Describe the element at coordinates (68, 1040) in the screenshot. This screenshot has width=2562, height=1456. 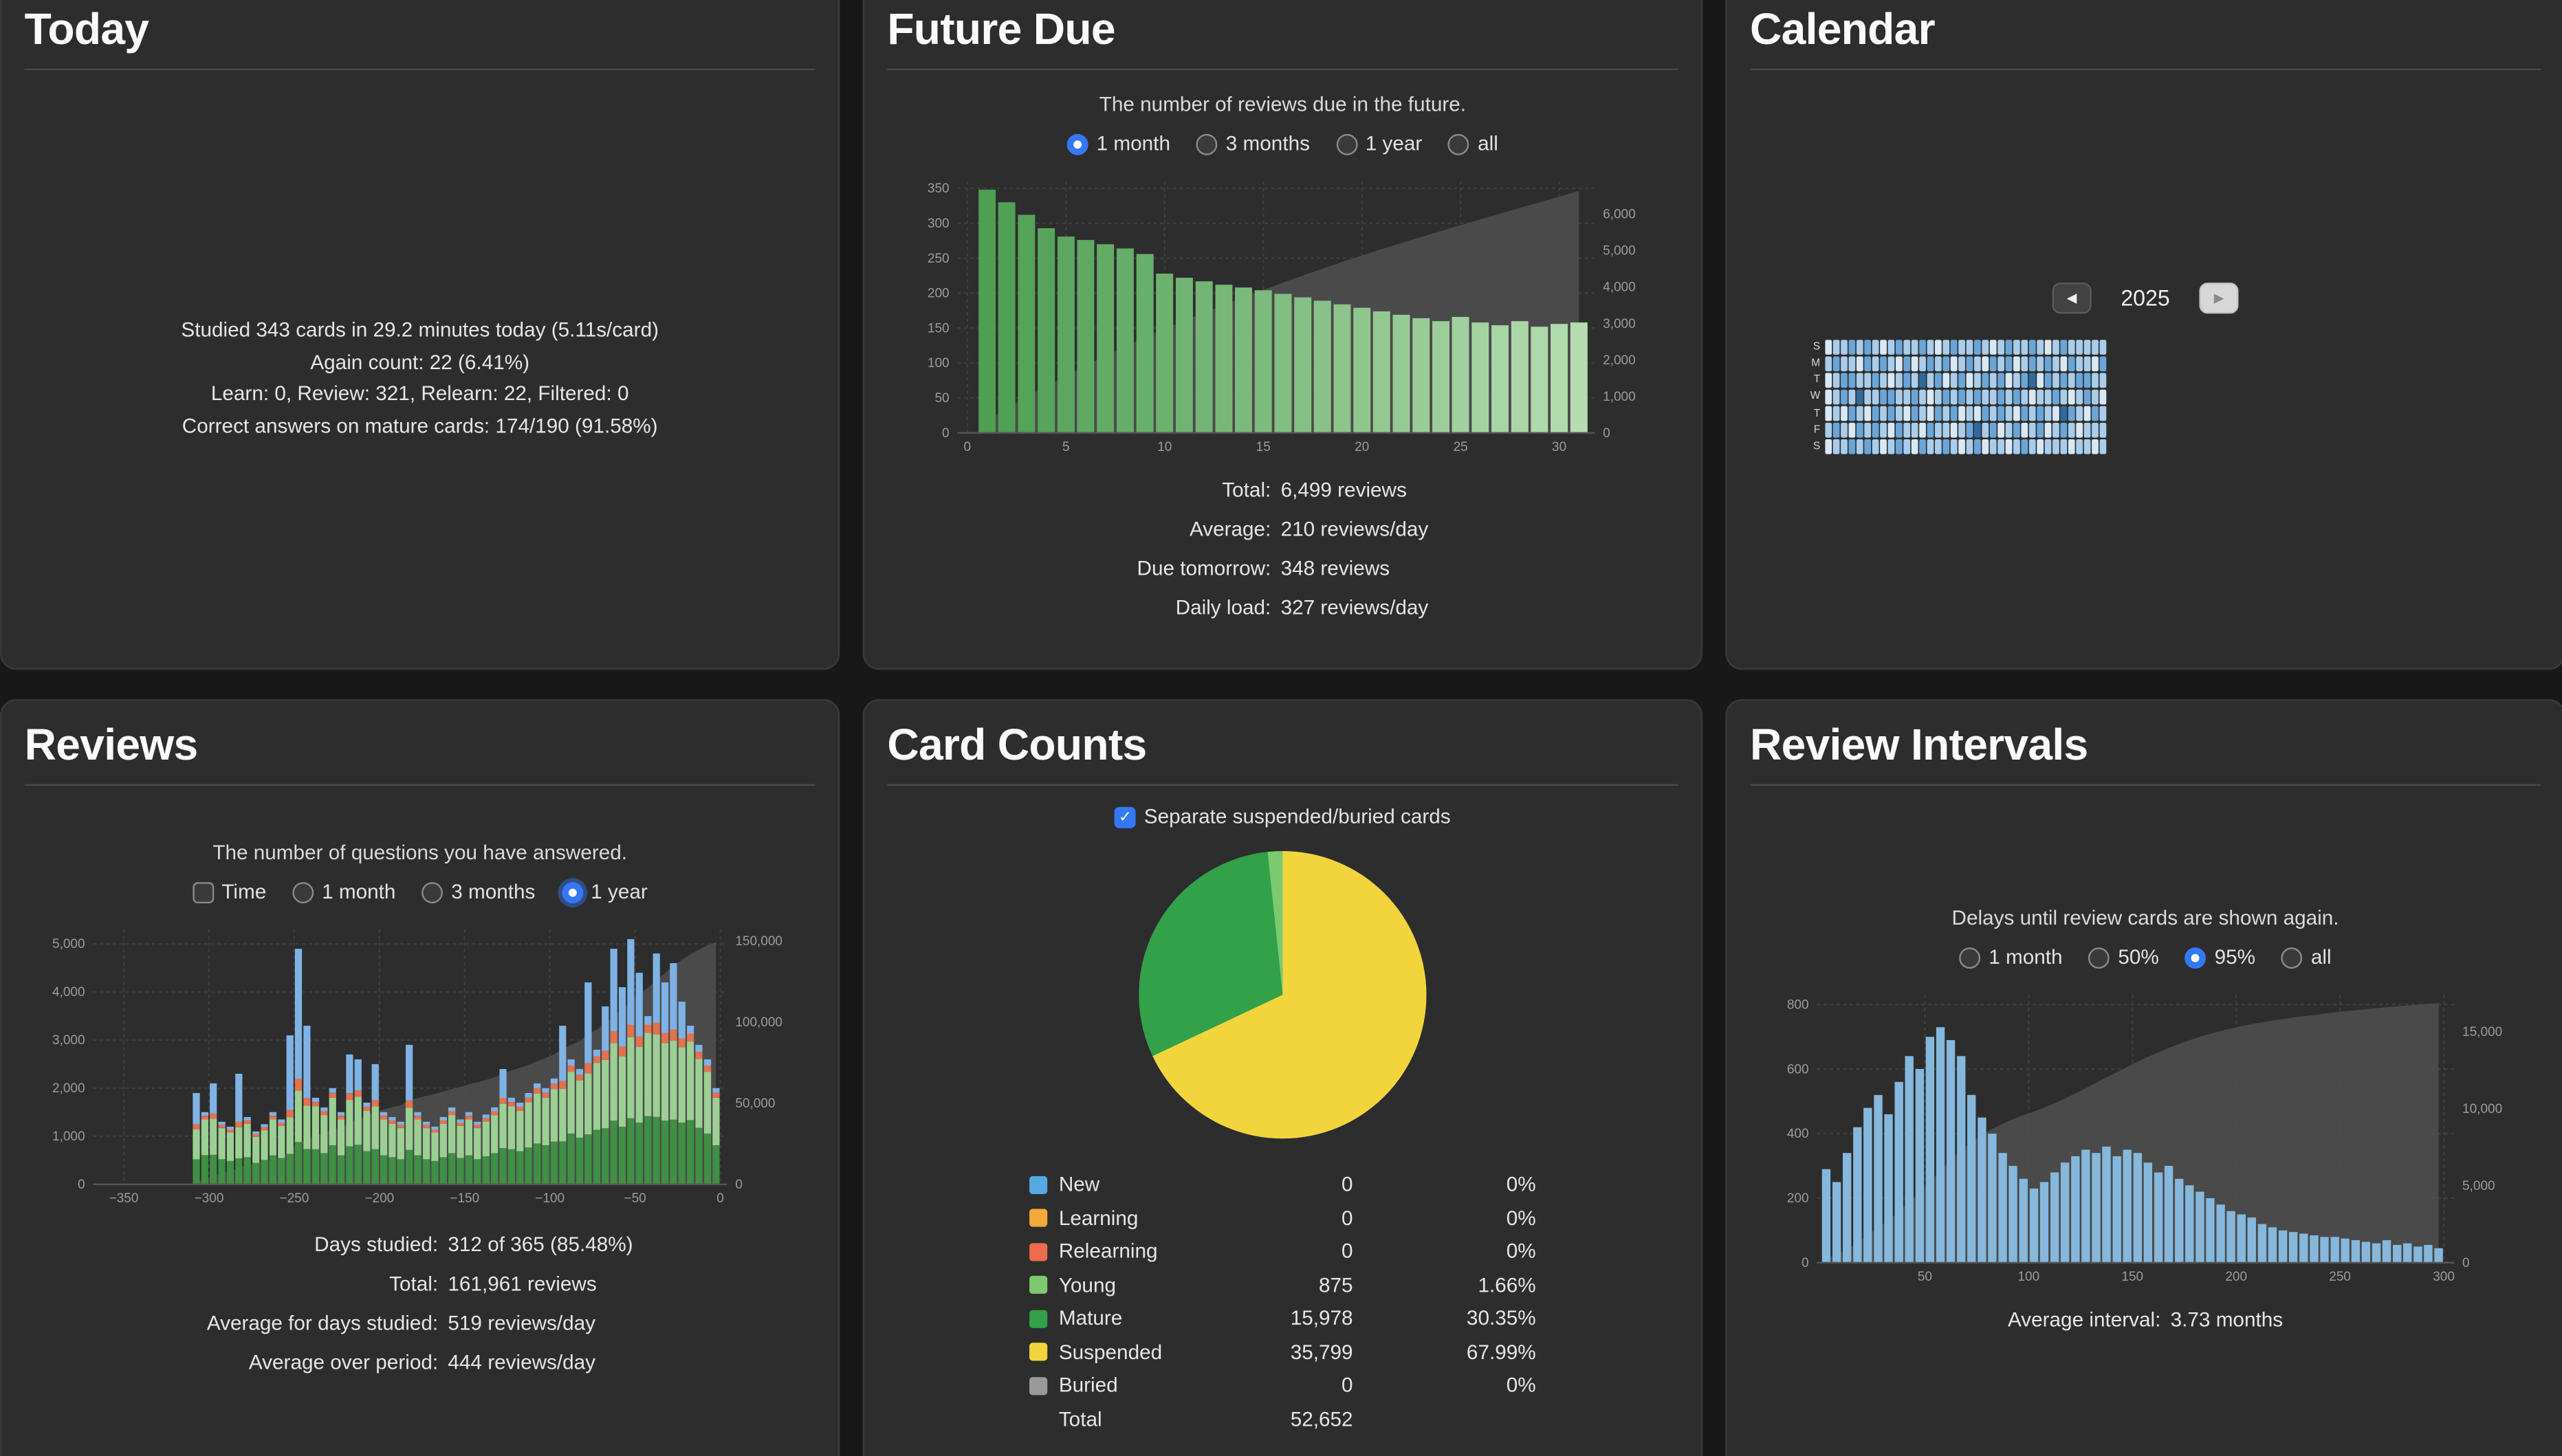
I see `svg-text: 3,000` at that location.